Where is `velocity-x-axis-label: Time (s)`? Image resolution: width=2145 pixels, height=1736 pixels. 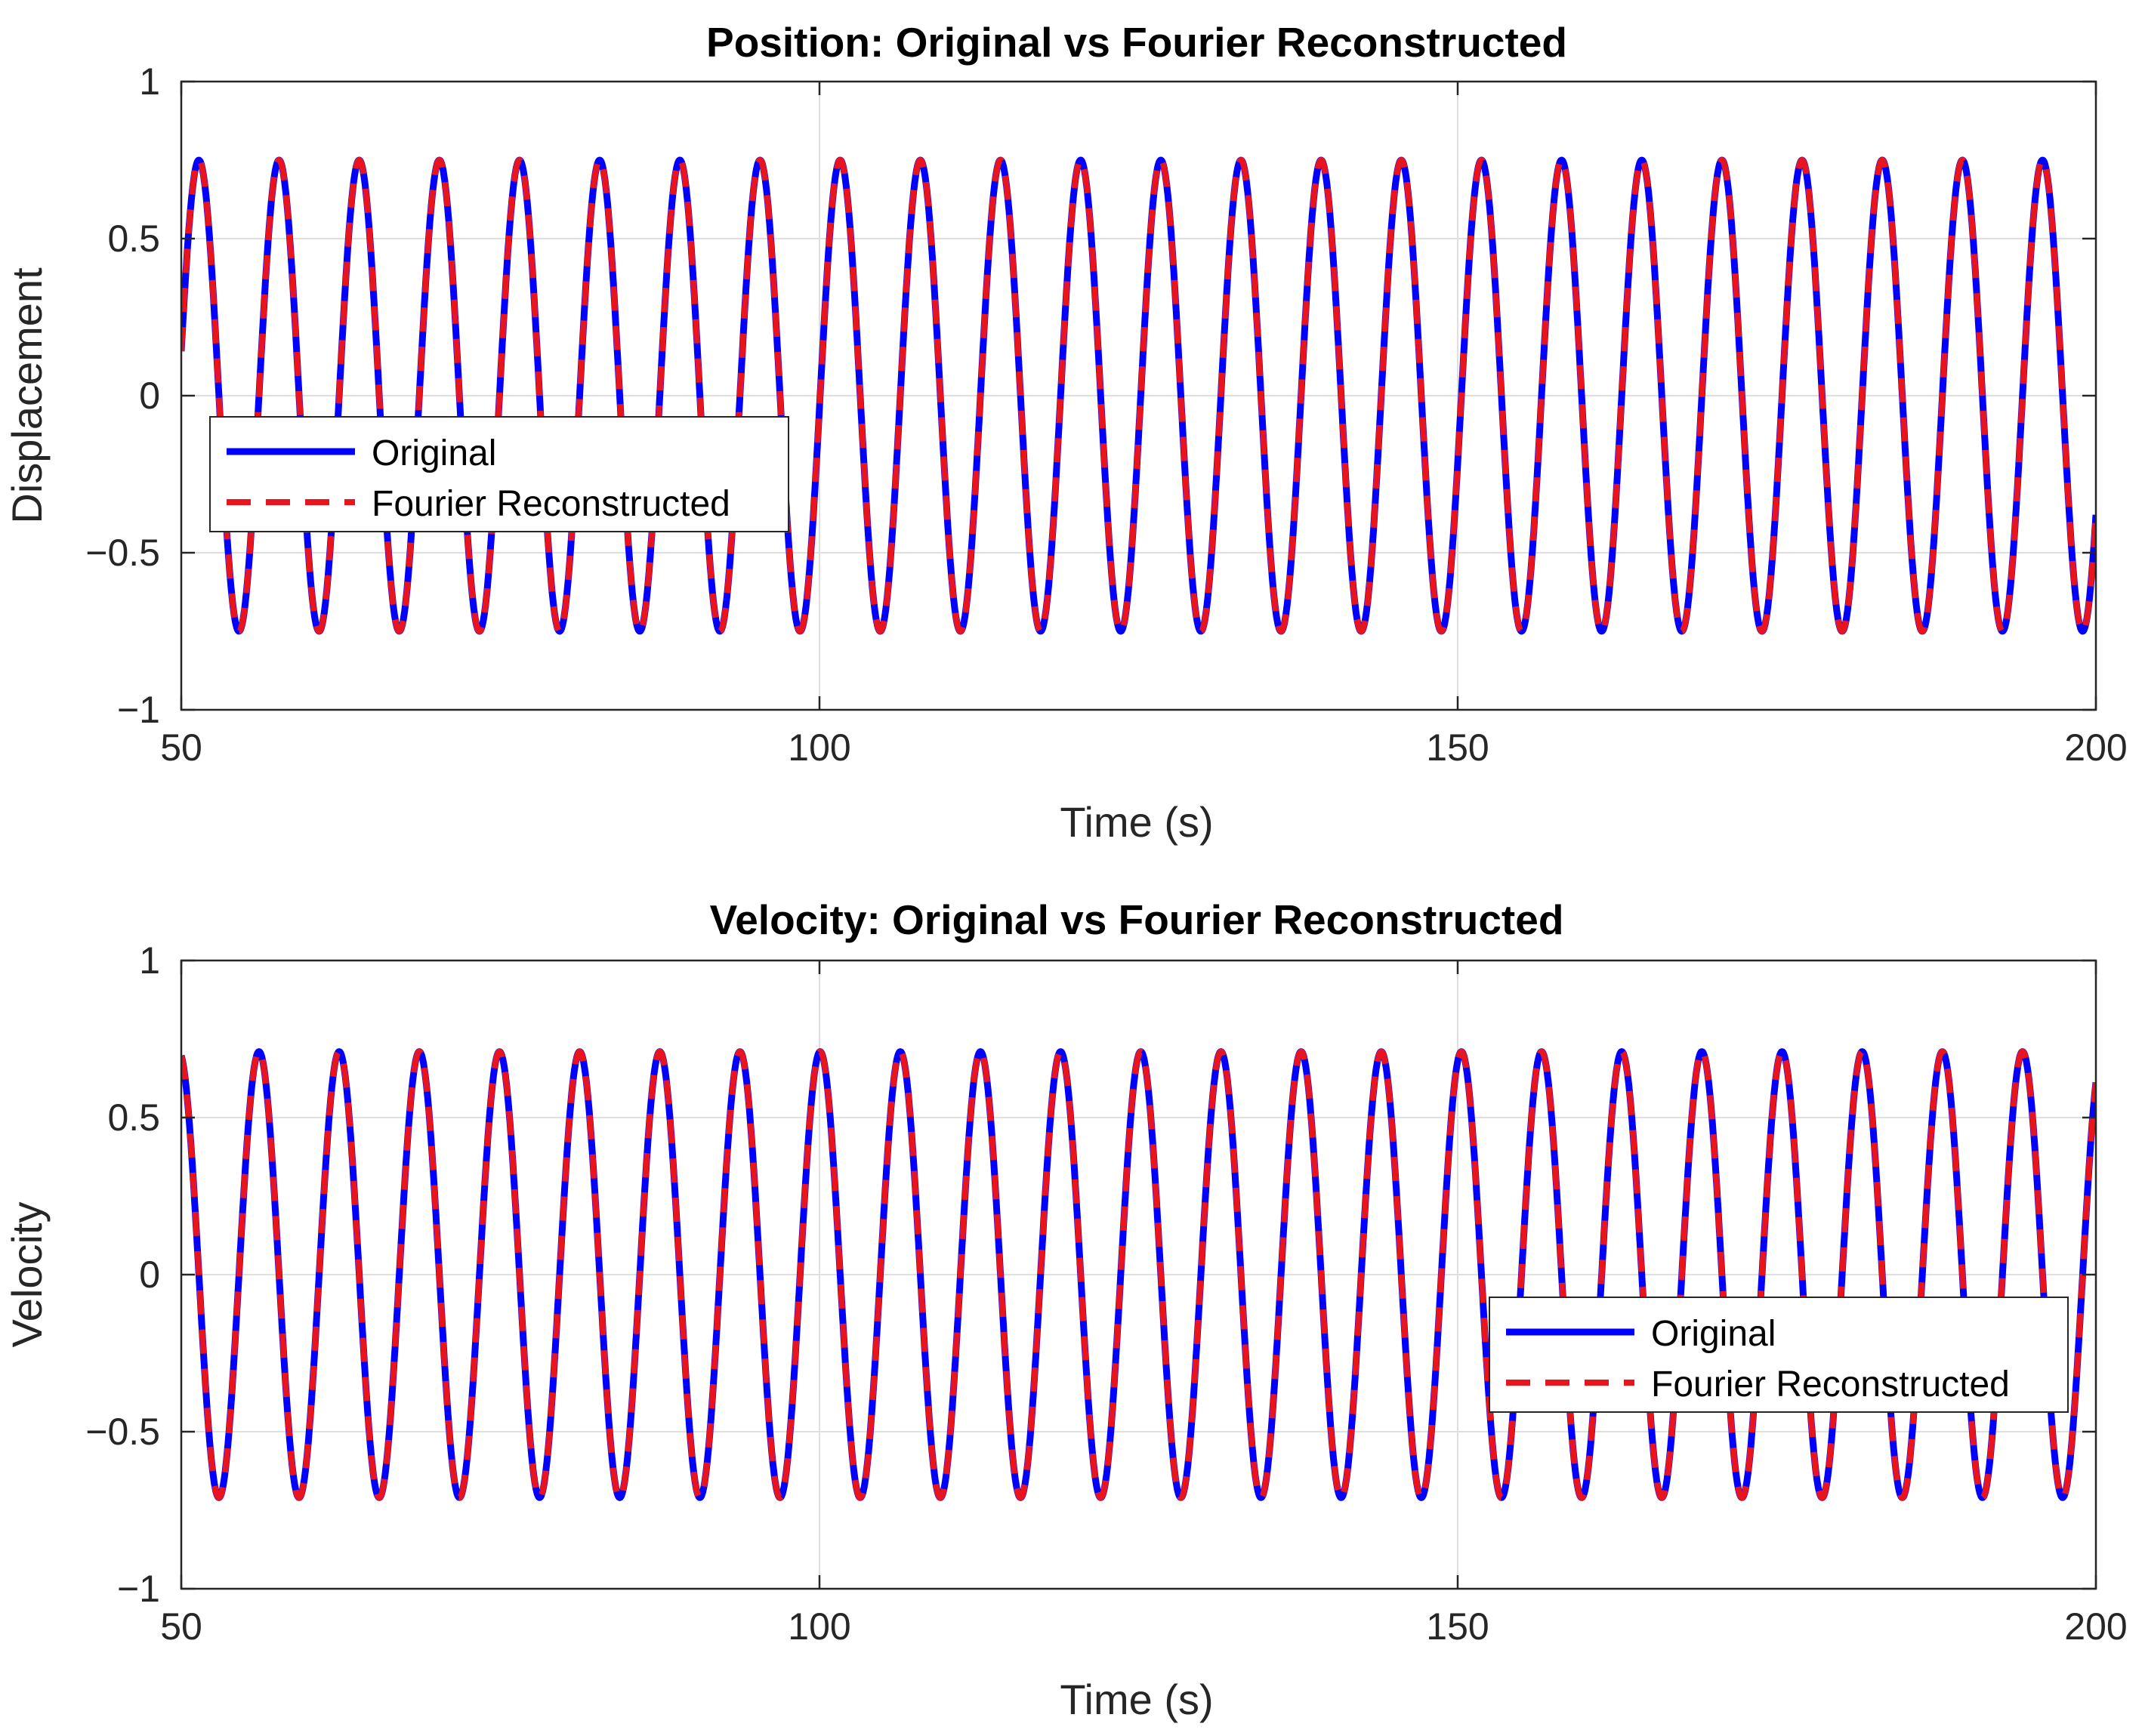
velocity-x-axis-label: Time (s) is located at coordinates (1136, 1700).